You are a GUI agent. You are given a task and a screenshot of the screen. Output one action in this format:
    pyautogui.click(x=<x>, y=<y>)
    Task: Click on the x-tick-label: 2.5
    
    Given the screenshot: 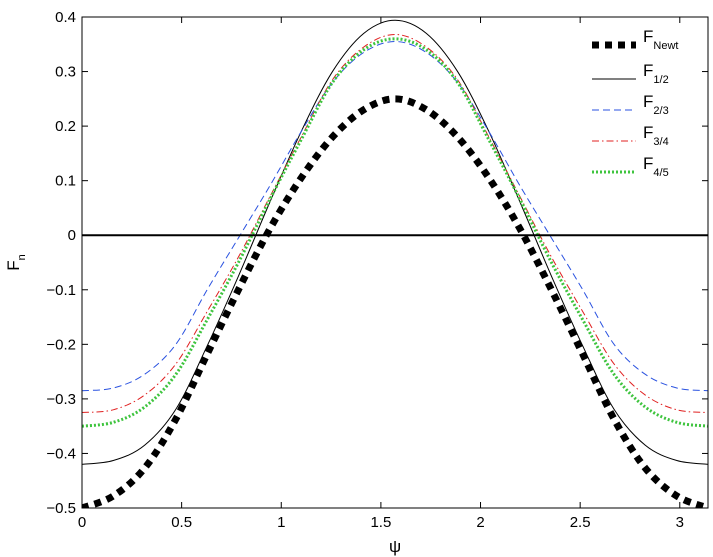 What is the action you would take?
    pyautogui.click(x=580, y=522)
    